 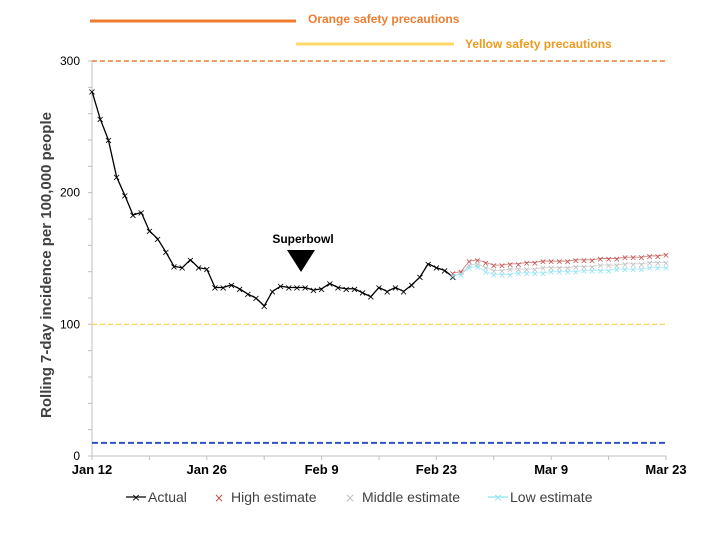 I want to click on x-tick-label: Feb 9, so click(x=322, y=469).